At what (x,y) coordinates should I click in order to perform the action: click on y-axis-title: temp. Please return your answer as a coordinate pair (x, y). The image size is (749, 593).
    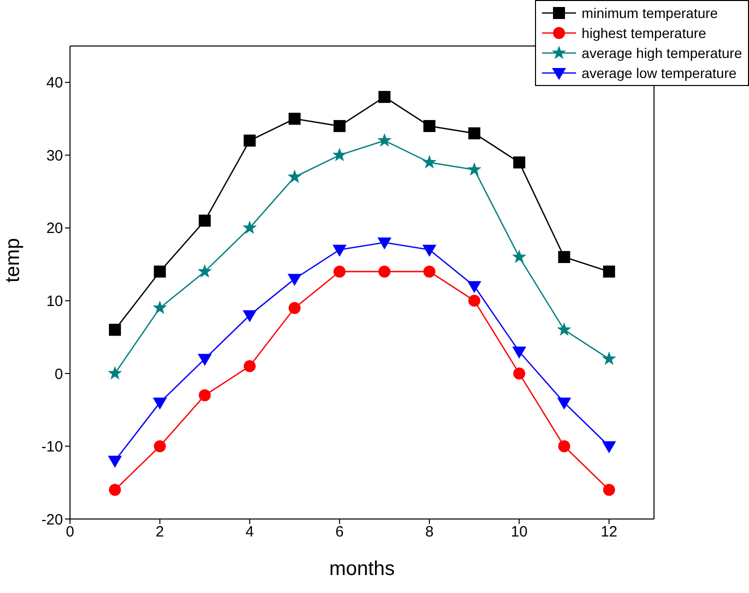
    Looking at the image, I should click on (13, 260).